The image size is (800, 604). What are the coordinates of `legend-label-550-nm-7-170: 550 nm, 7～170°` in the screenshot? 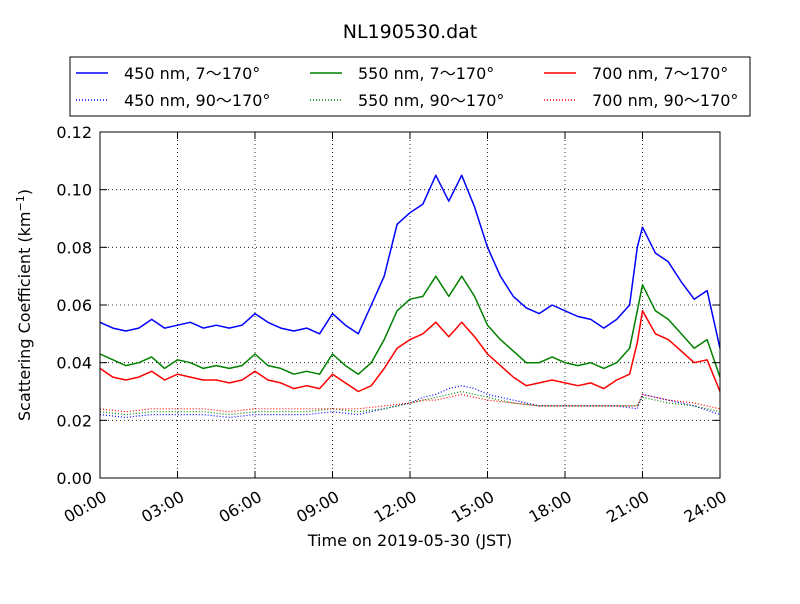 It's located at (426, 73).